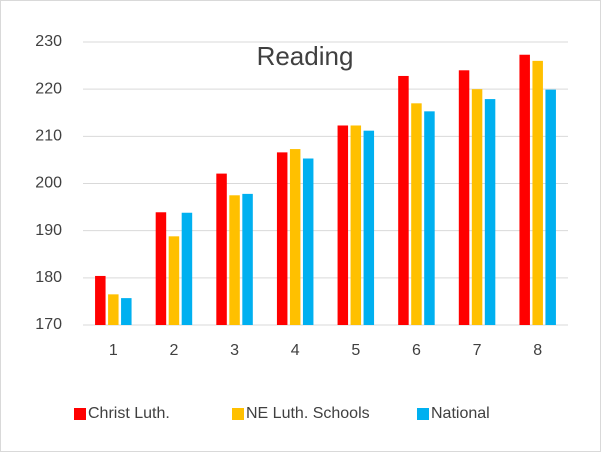  Describe the element at coordinates (460, 413) in the screenshot. I see `legend-label: National` at that location.